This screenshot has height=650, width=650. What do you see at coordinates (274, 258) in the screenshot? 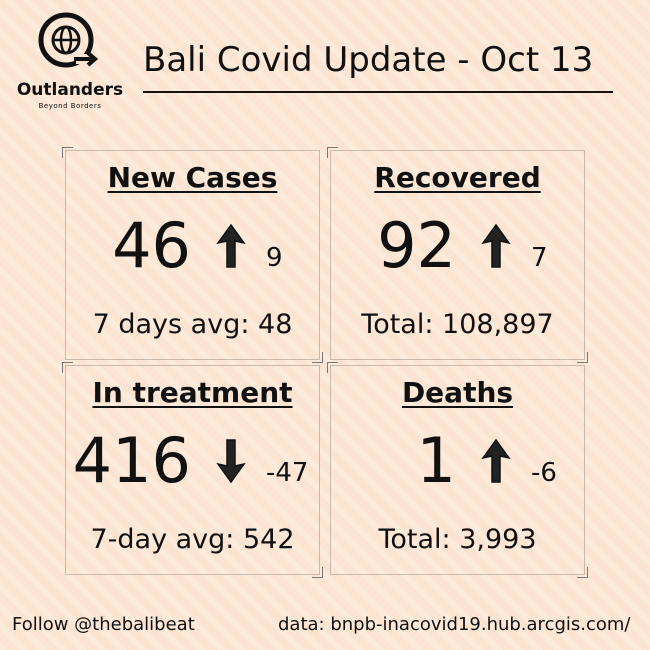
I see `card-change: 9` at bounding box center [274, 258].